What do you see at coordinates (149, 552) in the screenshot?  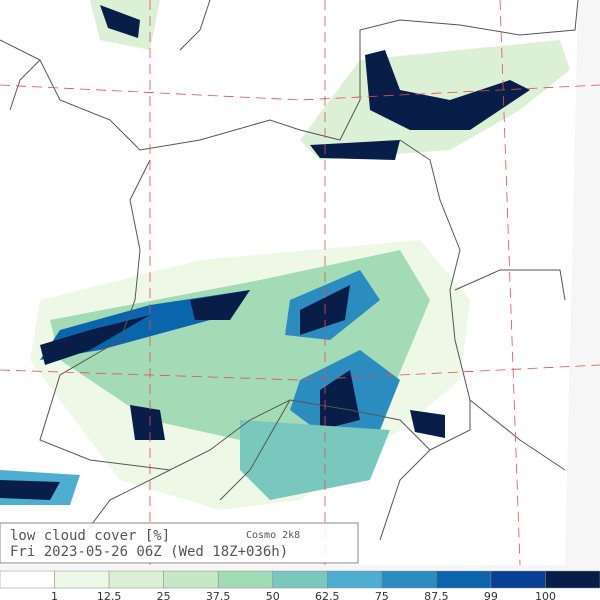 I see `valid-time: Fri 2023-05-26 06Z (Wed 18Z+036h)` at bounding box center [149, 552].